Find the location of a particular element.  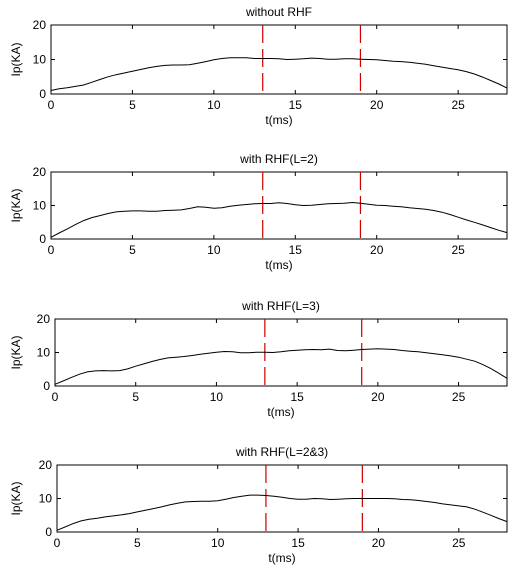

chart-title: with RHF(L=3) is located at coordinates (280, 306).